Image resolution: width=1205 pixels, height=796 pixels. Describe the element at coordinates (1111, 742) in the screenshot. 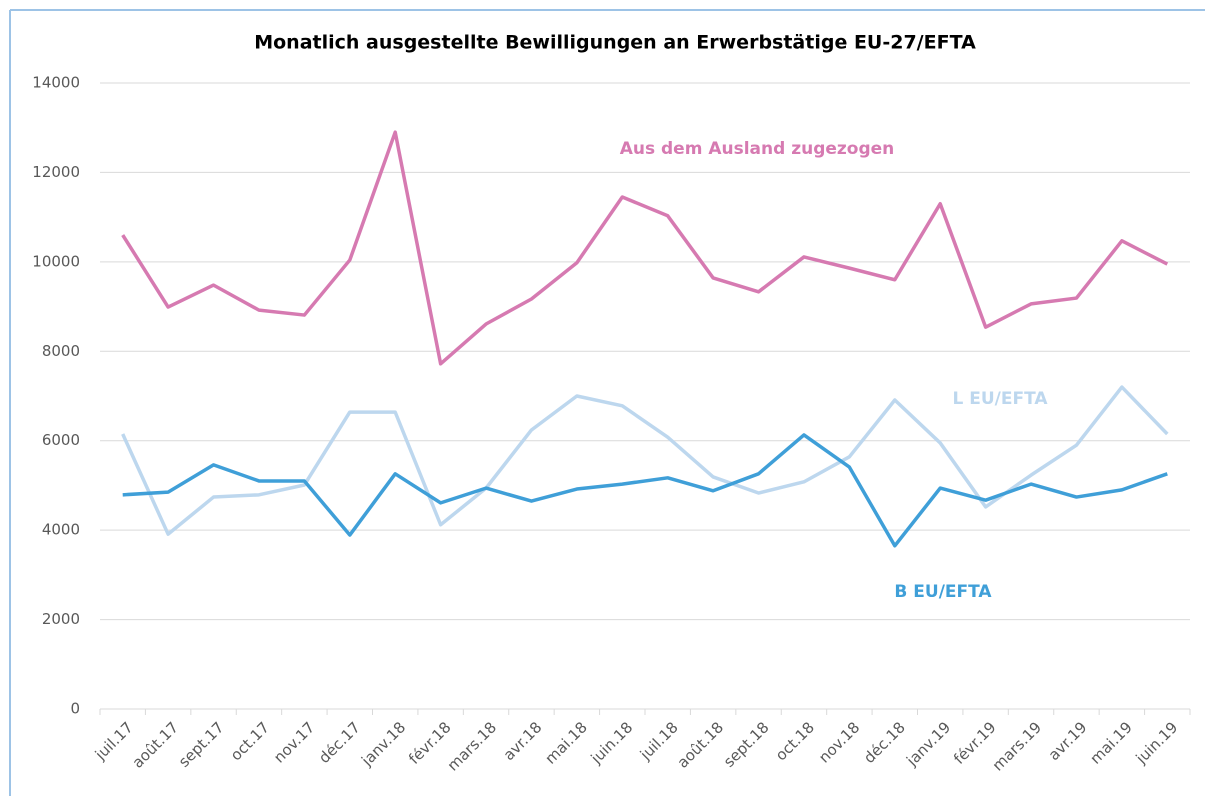

I see `x-tick-label: mai.19` at that location.